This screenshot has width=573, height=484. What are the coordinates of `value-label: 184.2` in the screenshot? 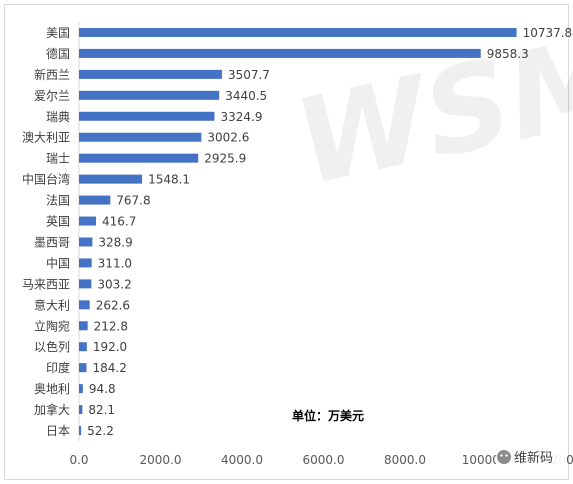 It's located at (110, 368).